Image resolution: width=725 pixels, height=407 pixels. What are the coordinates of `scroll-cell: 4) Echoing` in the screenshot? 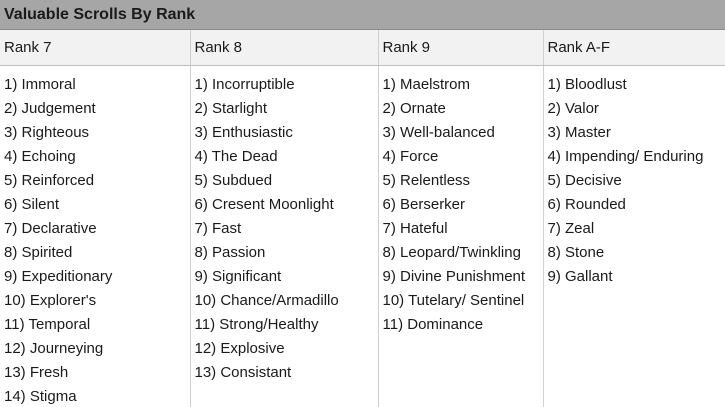 It's located at (95, 156).